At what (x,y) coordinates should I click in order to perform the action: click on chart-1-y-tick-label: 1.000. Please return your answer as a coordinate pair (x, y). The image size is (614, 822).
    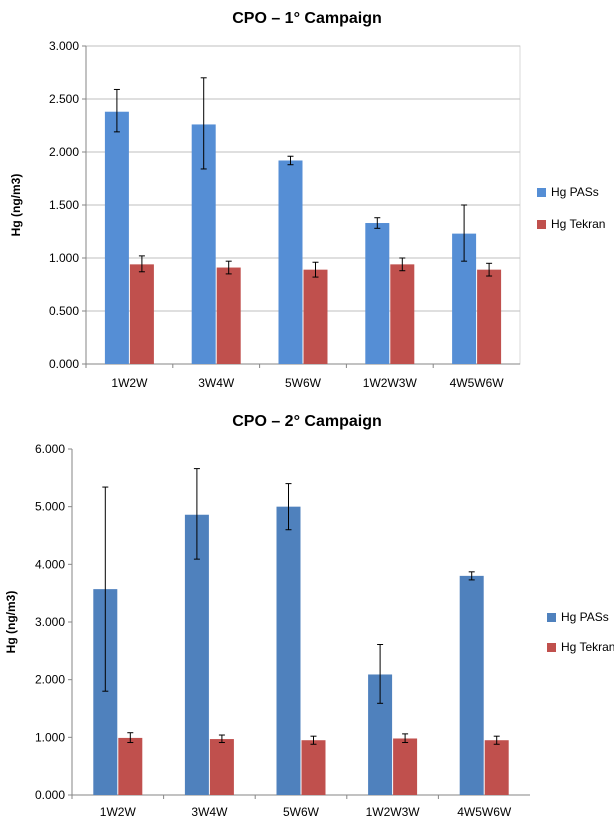
    Looking at the image, I should click on (64, 258).